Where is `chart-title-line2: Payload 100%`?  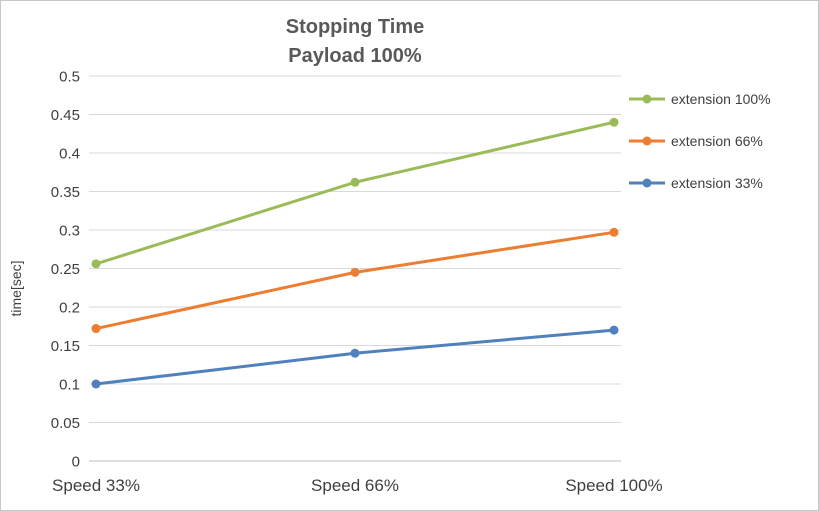 chart-title-line2: Payload 100% is located at coordinates (355, 56).